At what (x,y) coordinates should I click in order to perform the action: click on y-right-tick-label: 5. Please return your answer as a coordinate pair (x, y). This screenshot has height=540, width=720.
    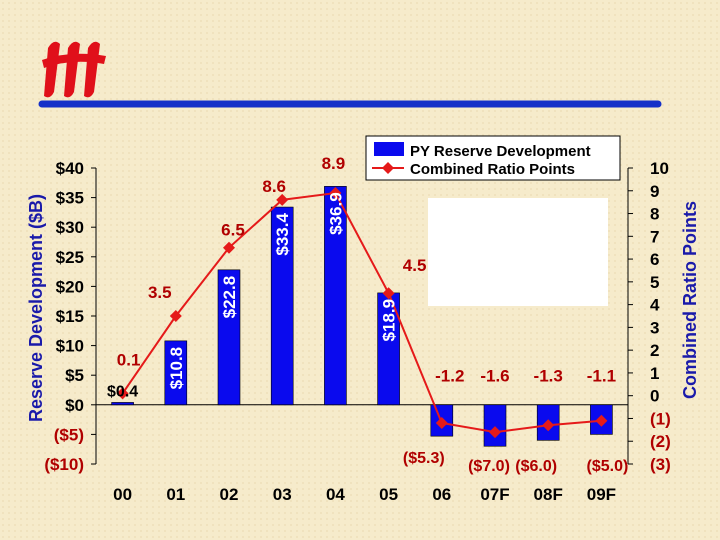
    Looking at the image, I should click on (654, 282).